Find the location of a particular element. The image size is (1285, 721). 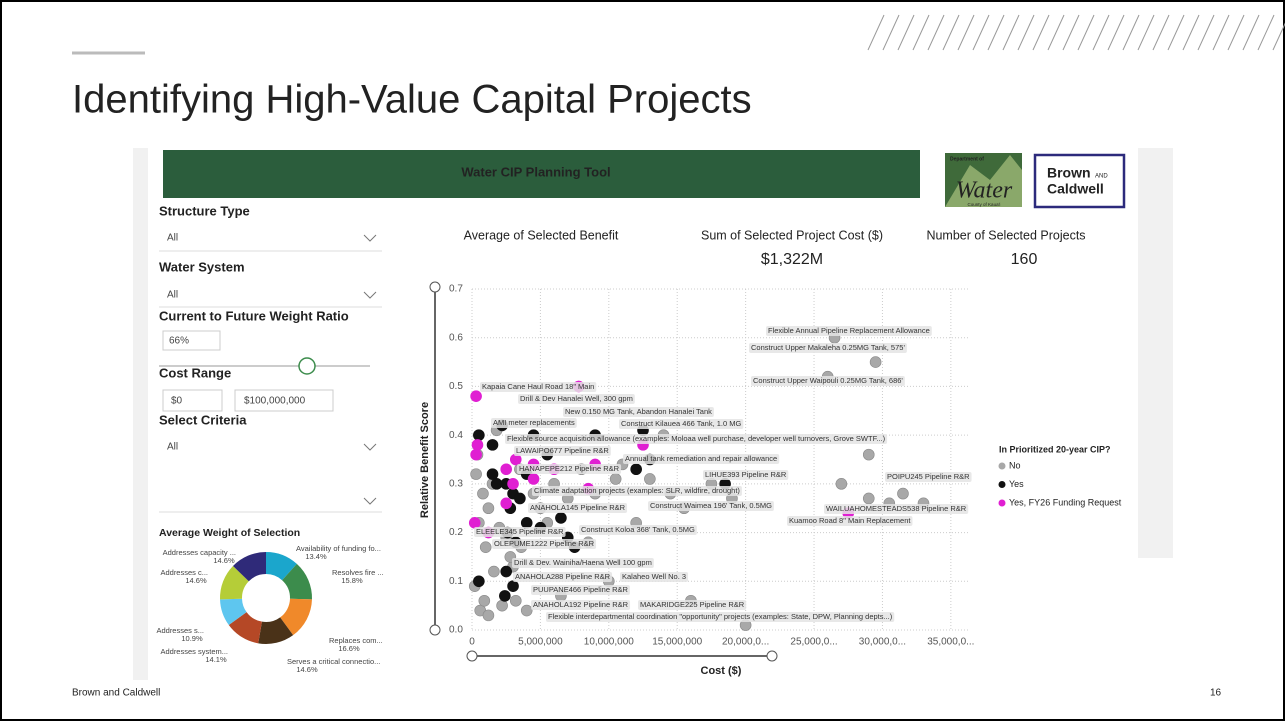

annotation: ANAHOLA288 Pipeline R&R is located at coordinates (563, 576).